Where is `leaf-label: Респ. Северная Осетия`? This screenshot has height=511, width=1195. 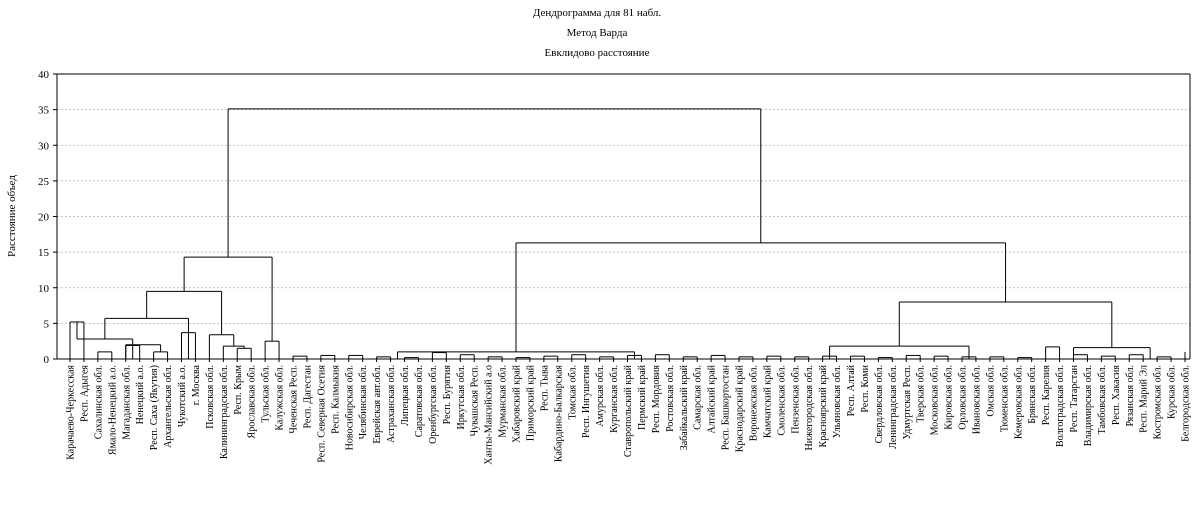
leaf-label: Респ. Северная Осетия is located at coordinates (321, 414).